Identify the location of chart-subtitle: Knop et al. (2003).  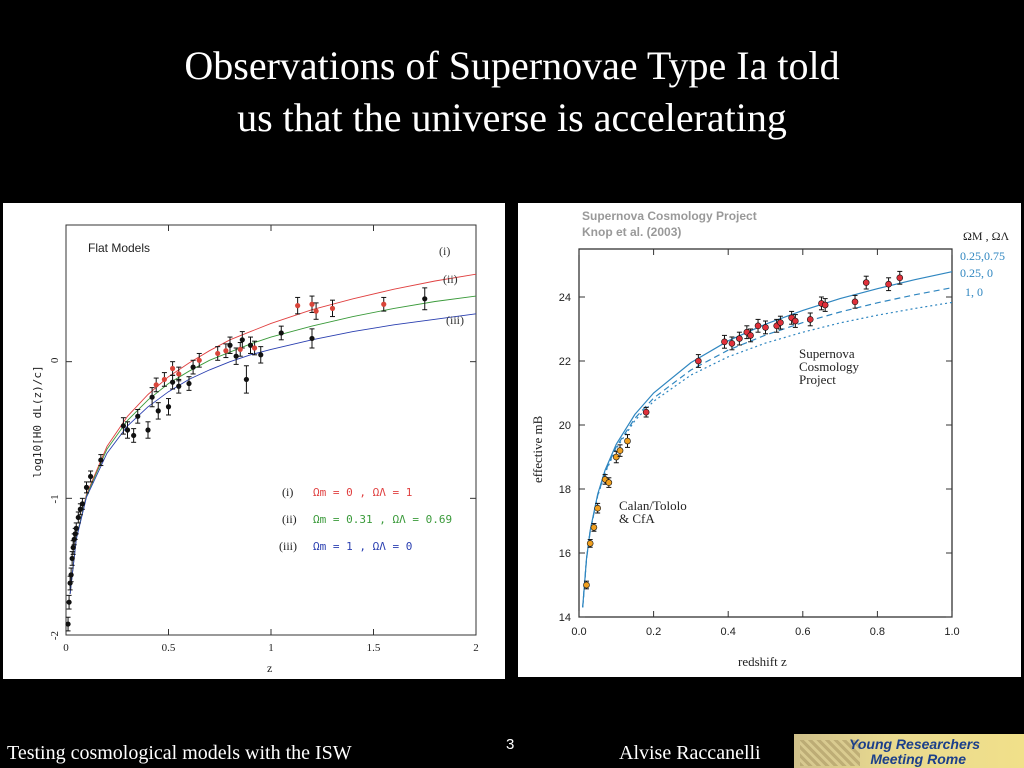
(631, 232).